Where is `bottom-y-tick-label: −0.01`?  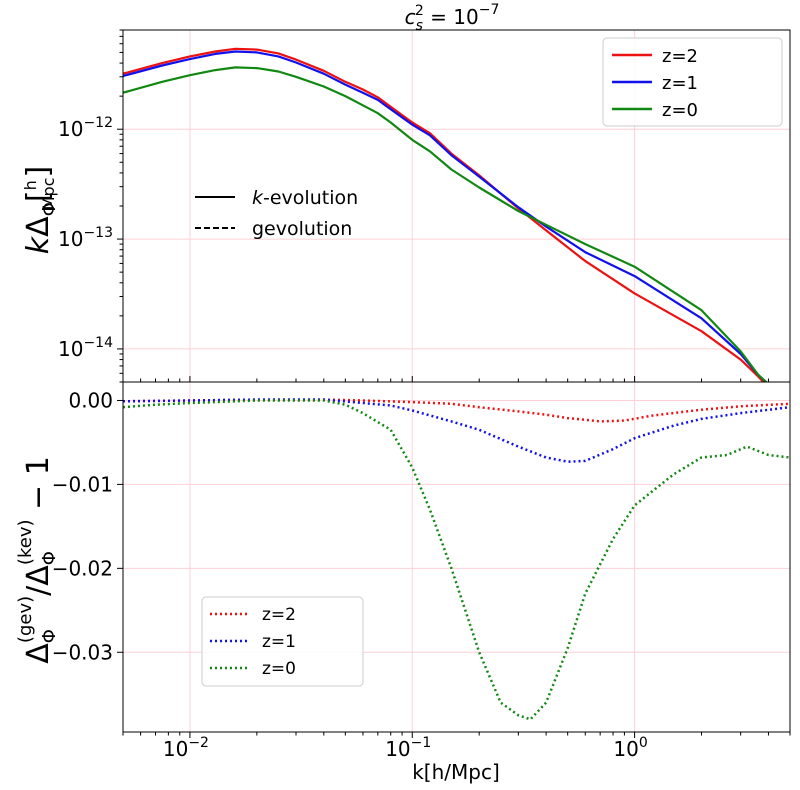 bottom-y-tick-label: −0.01 is located at coordinates (82, 484).